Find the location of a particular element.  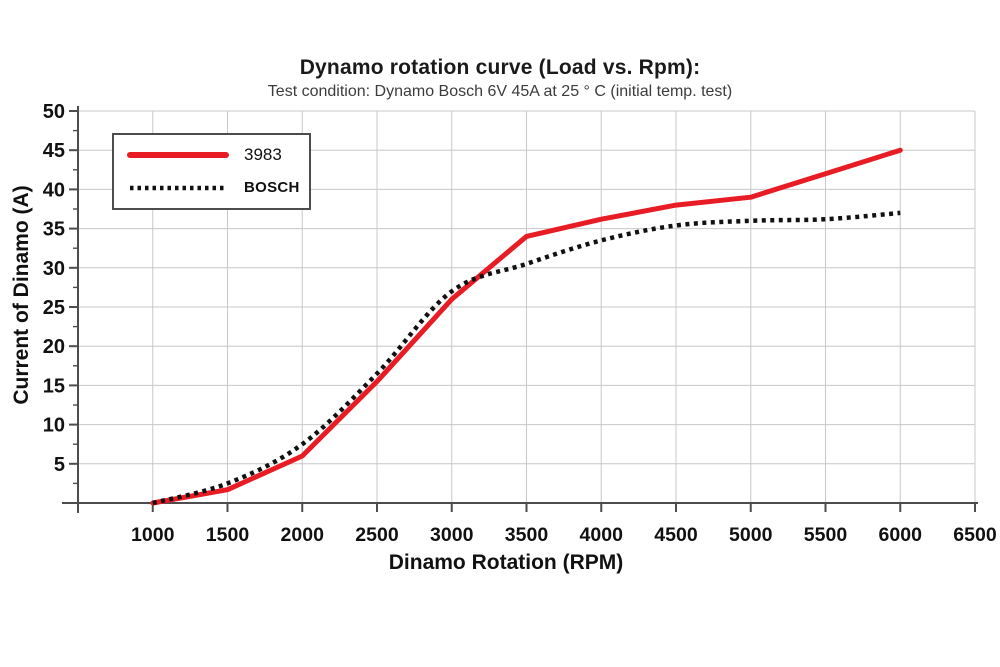

legend-label-3983: 3983 is located at coordinates (263, 155).